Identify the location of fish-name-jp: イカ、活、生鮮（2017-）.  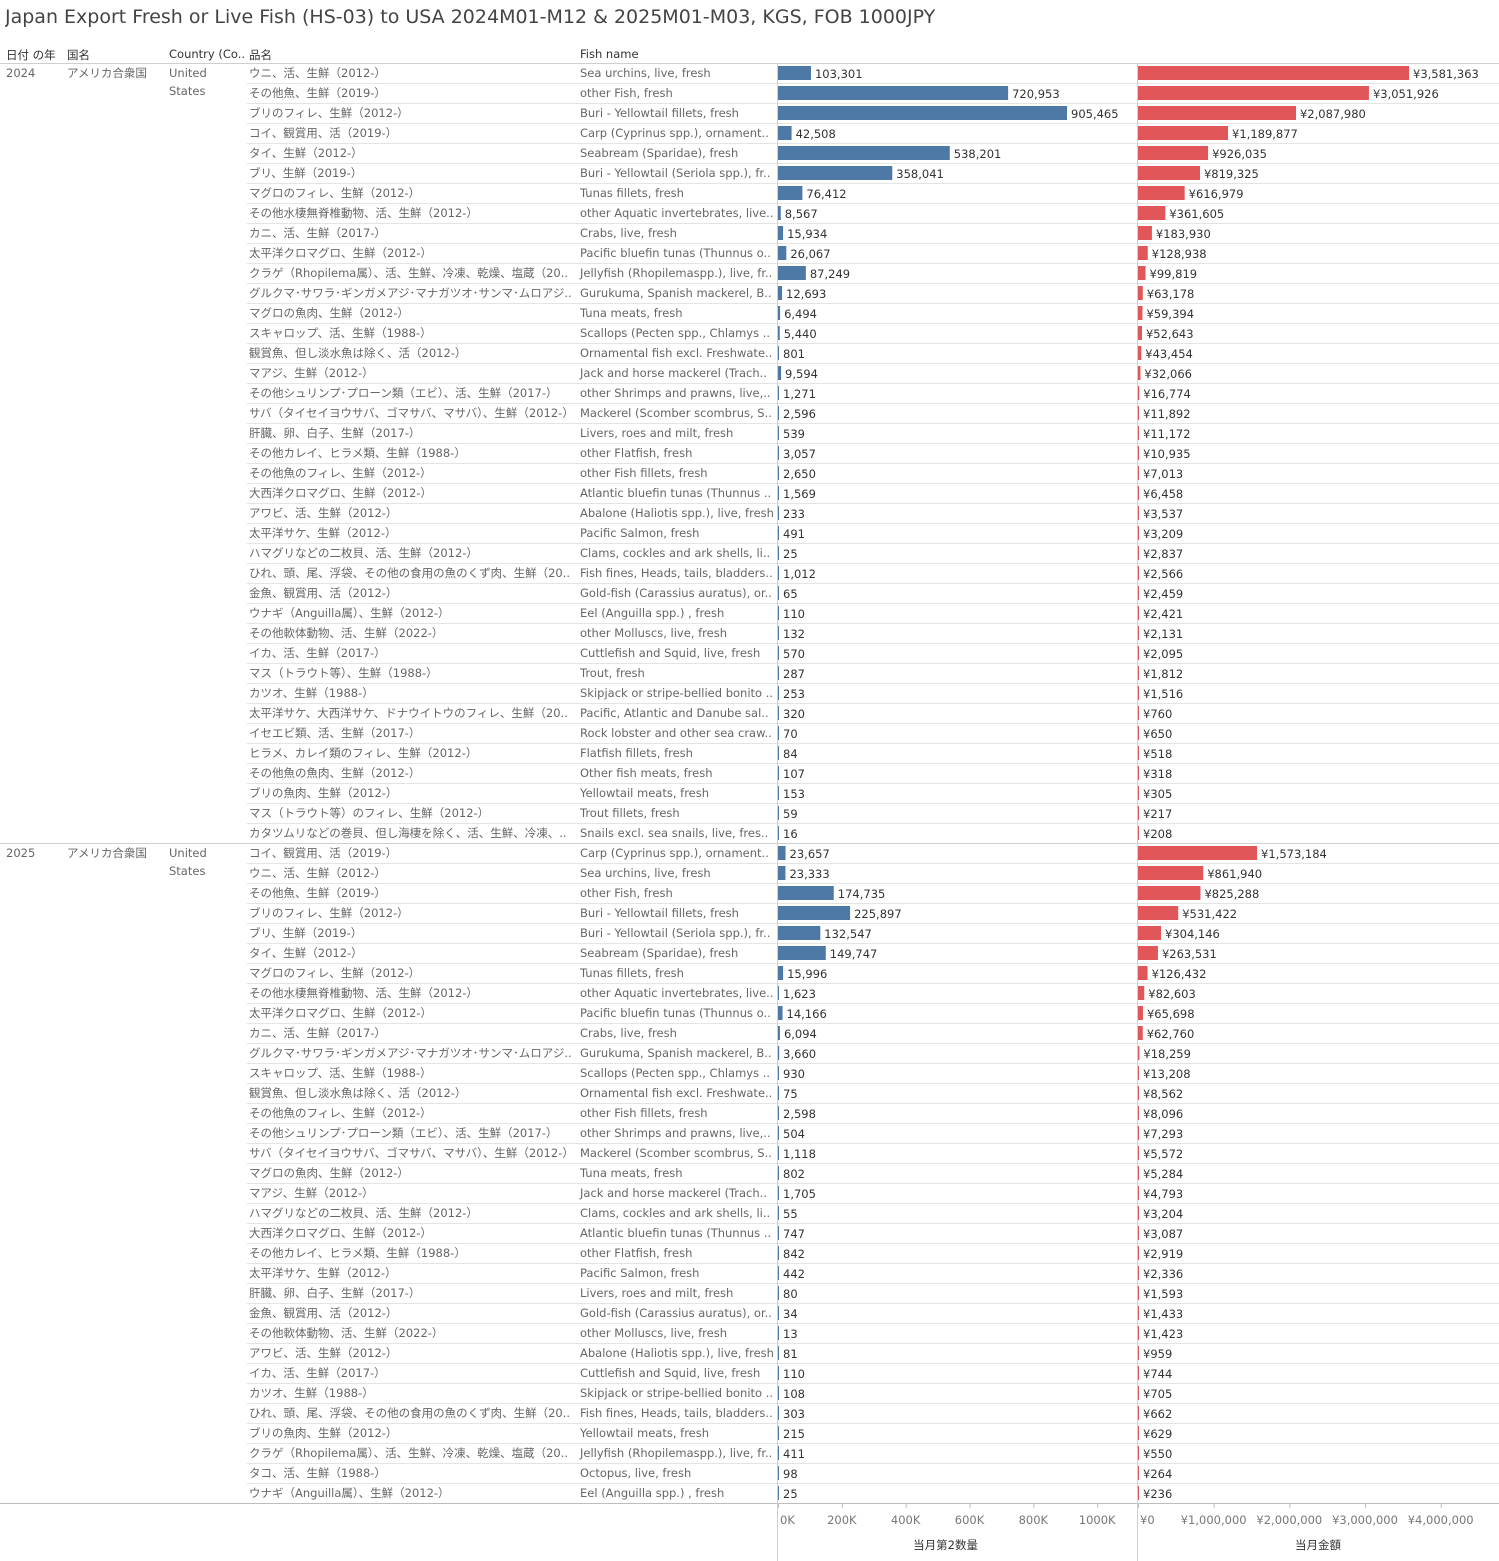
(317, 1373).